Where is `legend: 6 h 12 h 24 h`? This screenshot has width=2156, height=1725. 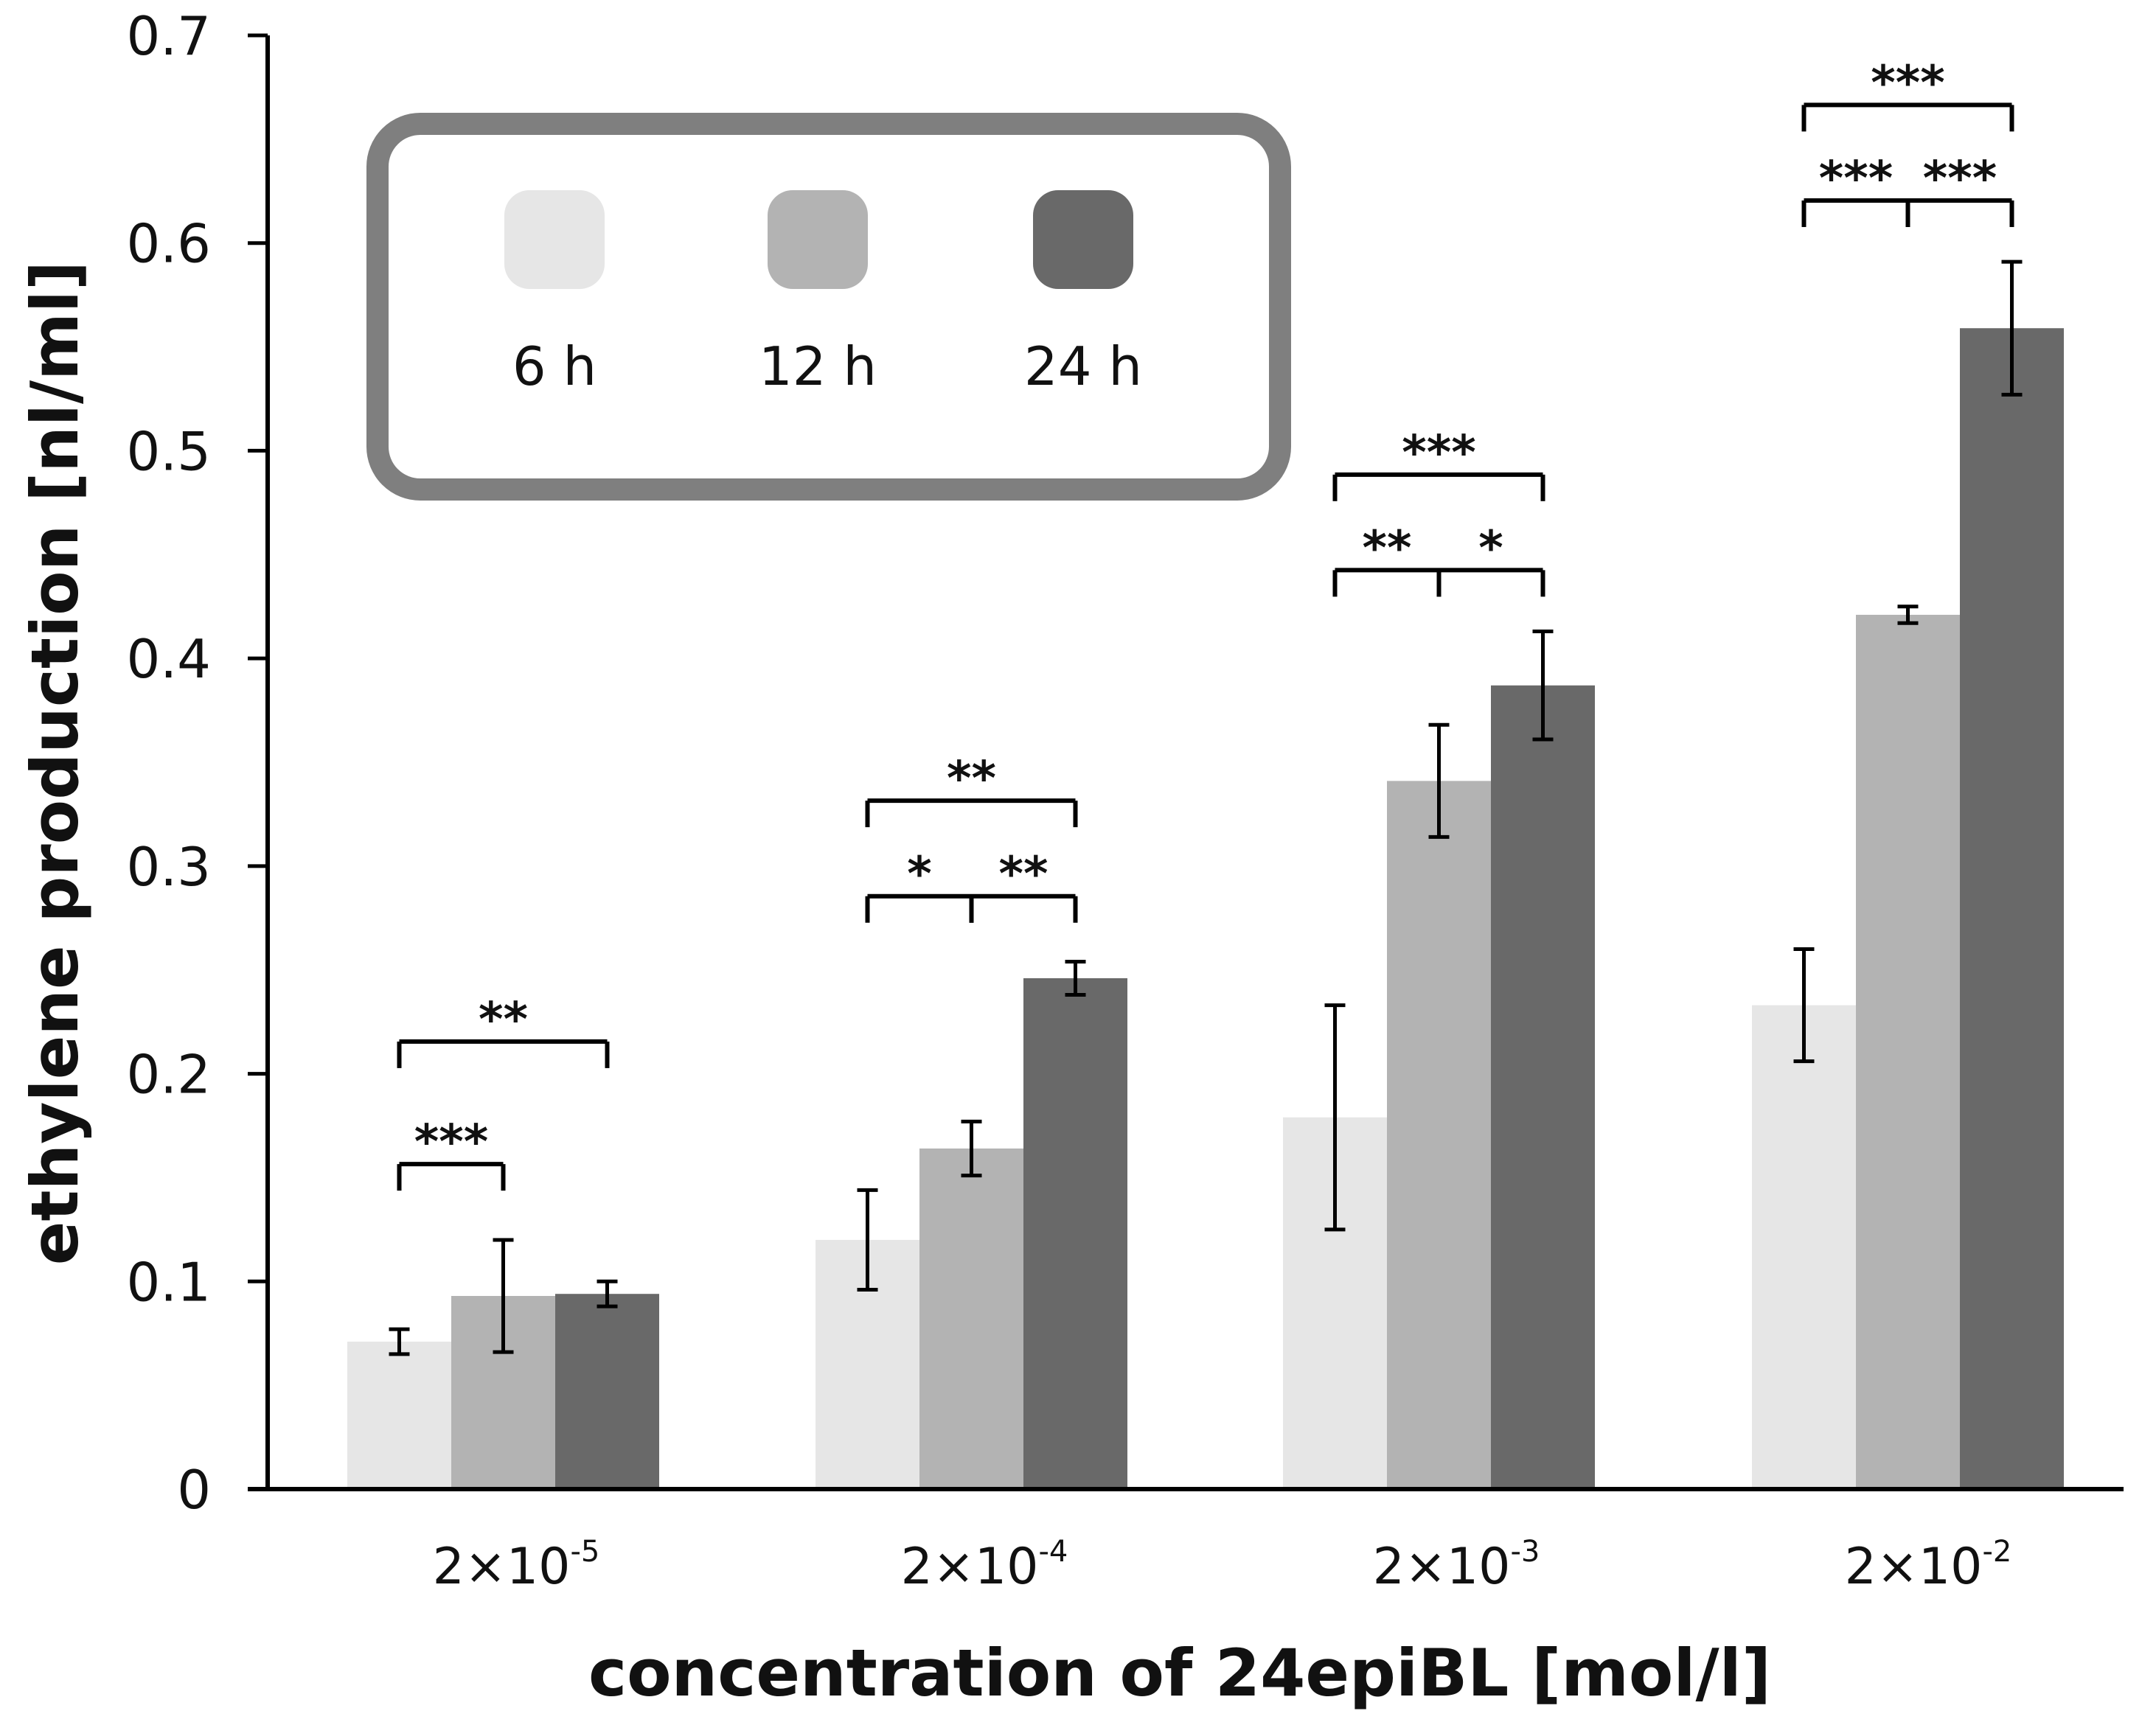 legend: 6 h 12 h 24 h is located at coordinates (829, 307).